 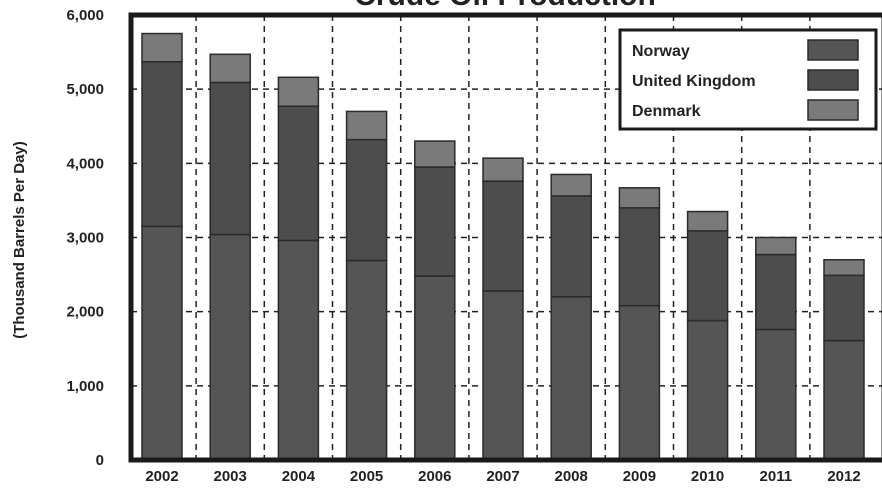 What do you see at coordinates (571, 476) in the screenshot?
I see `x-tick-label: 2008` at bounding box center [571, 476].